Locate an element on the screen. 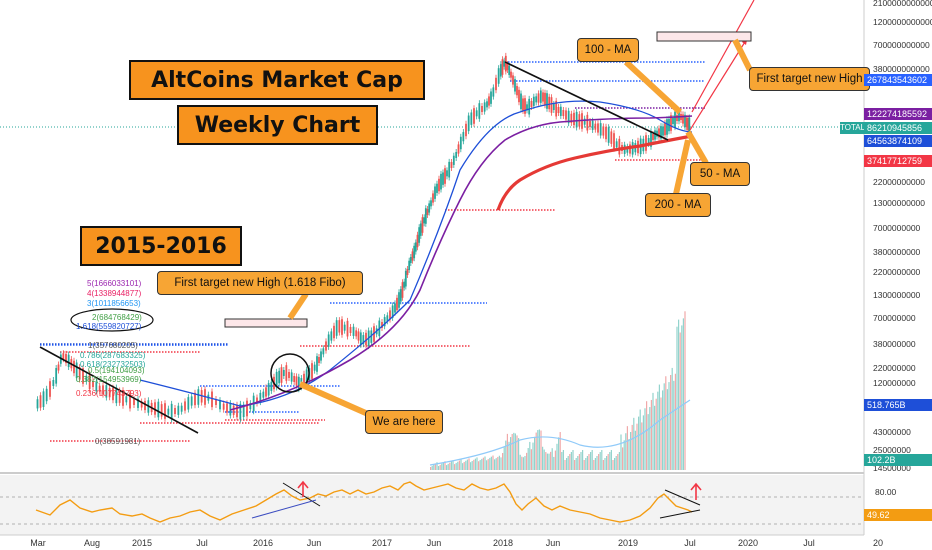 This screenshot has width=932, height=550. osc-trendline-2016-top is located at coordinates (301, 494).